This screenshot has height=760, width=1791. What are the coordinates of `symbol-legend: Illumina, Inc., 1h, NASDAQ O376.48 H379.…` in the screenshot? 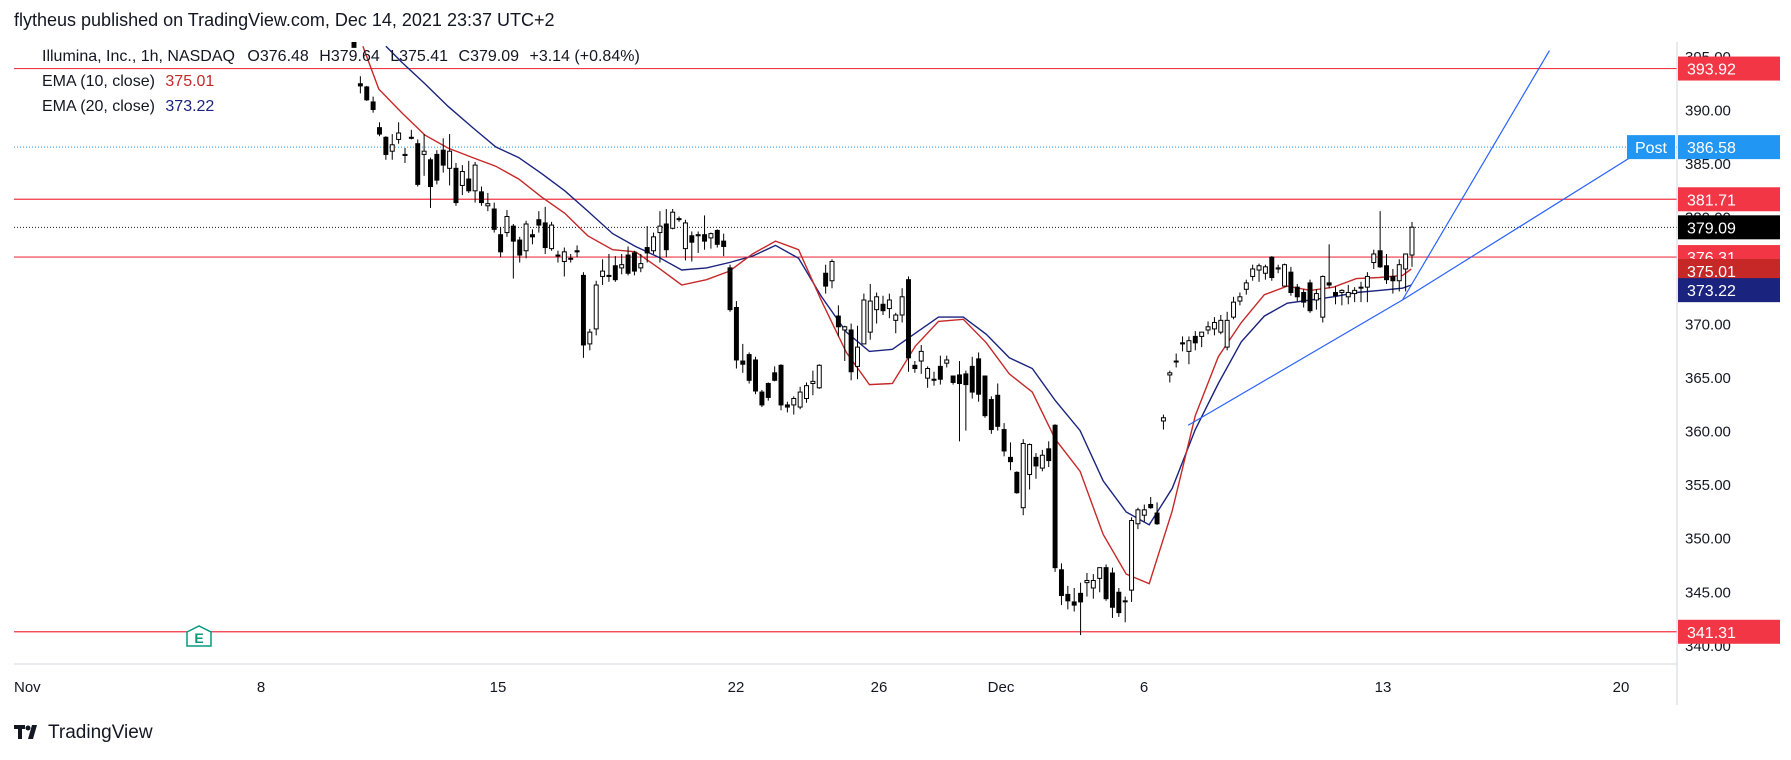 It's located at (341, 57).